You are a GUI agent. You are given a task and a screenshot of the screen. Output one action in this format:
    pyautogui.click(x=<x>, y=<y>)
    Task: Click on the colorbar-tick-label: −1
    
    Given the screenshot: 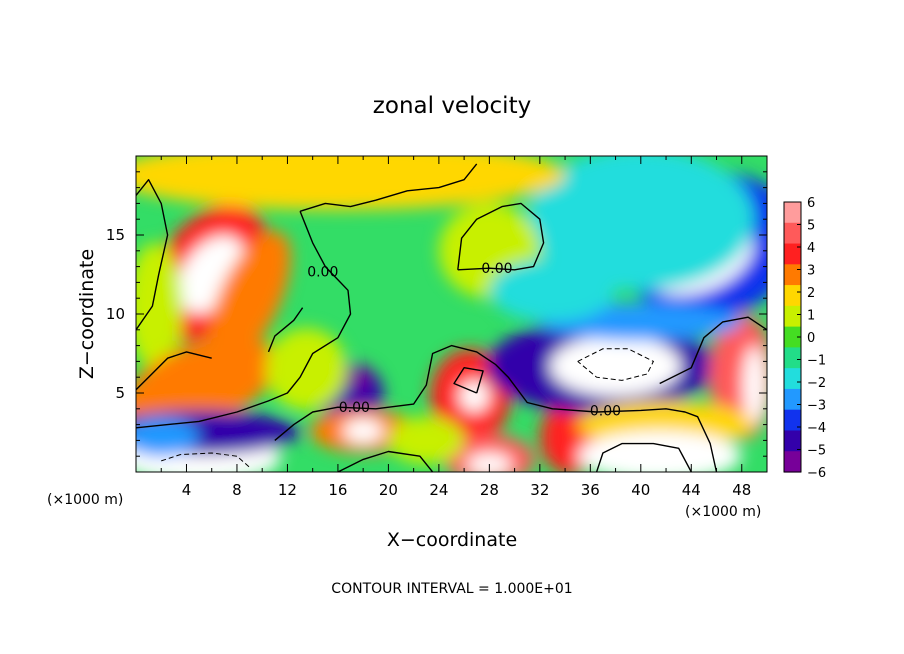 What is the action you would take?
    pyautogui.click(x=816, y=361)
    